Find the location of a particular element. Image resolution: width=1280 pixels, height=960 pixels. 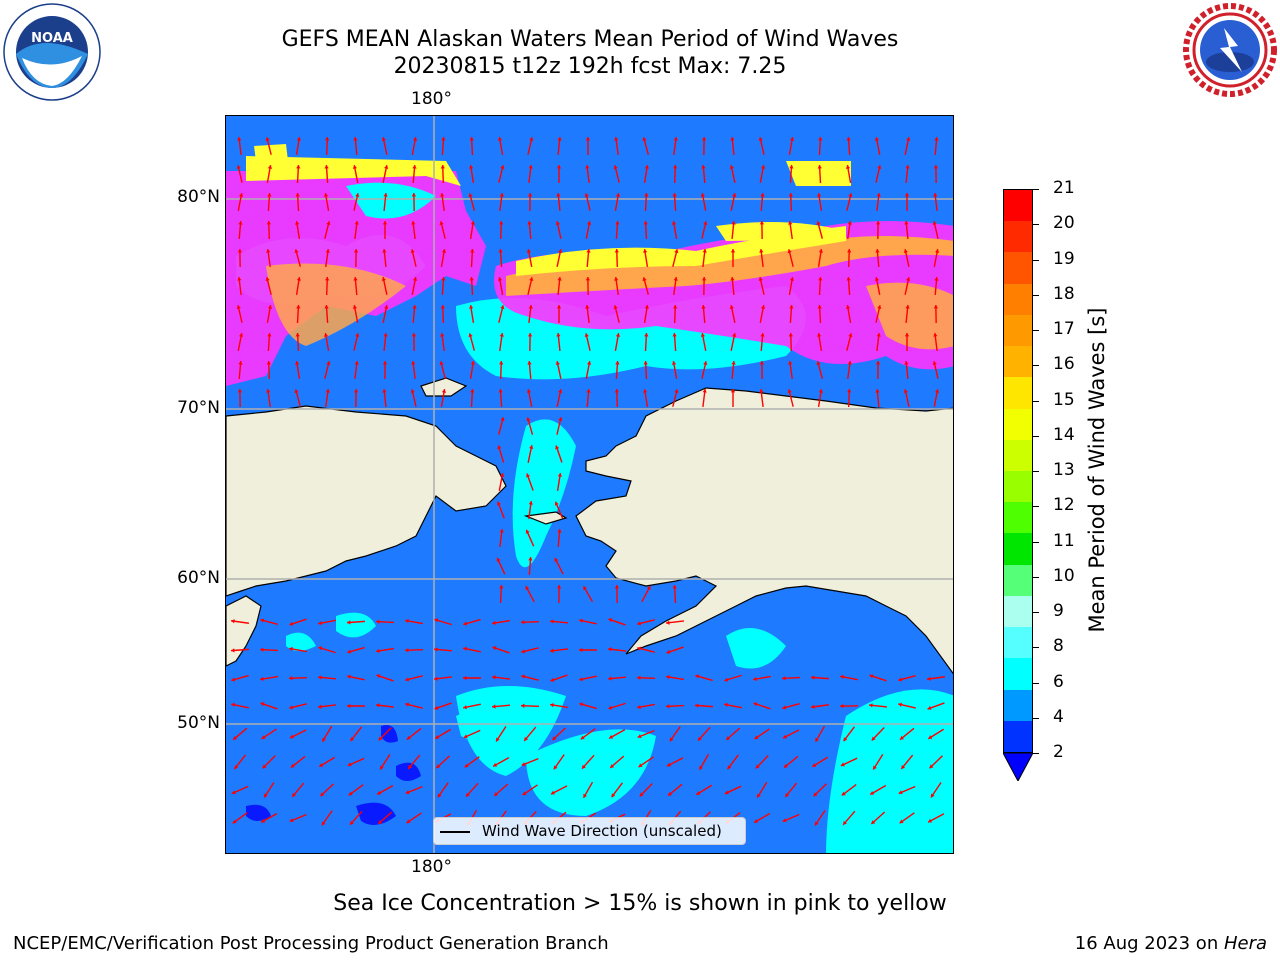

legend-line-swatch is located at coordinates (455, 832).